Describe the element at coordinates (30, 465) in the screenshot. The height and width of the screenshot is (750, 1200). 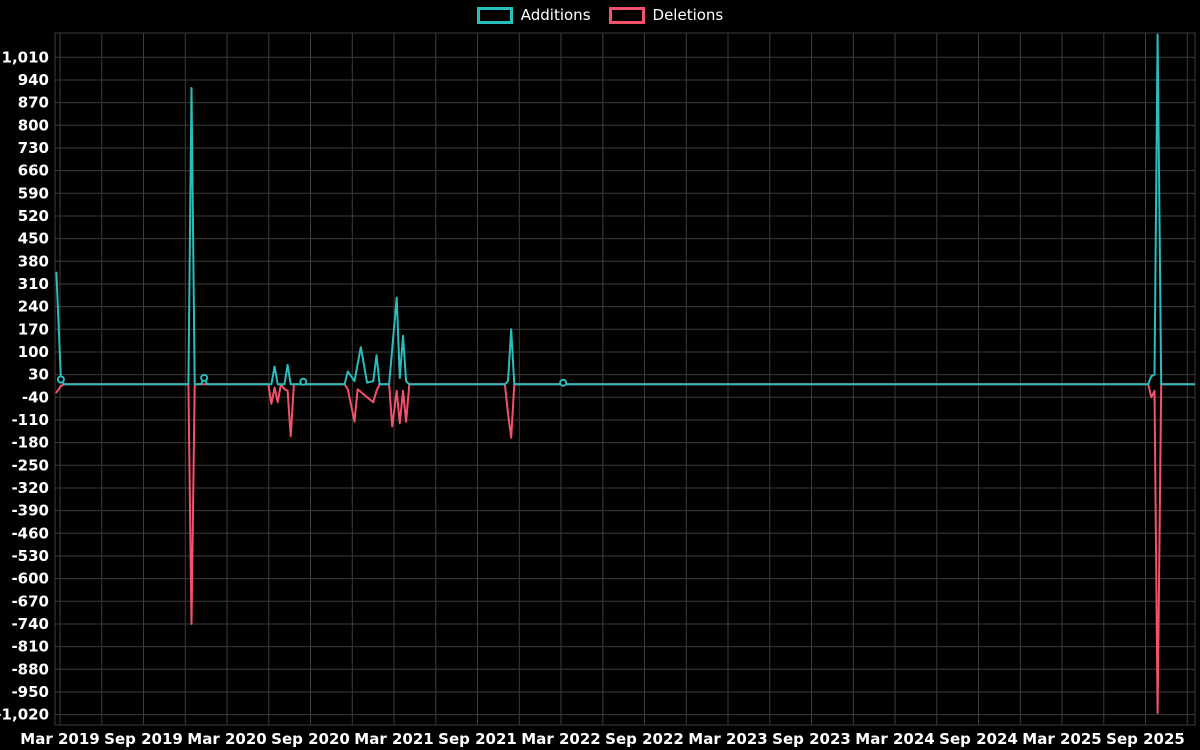
I see `y-tick-label: -250` at that location.